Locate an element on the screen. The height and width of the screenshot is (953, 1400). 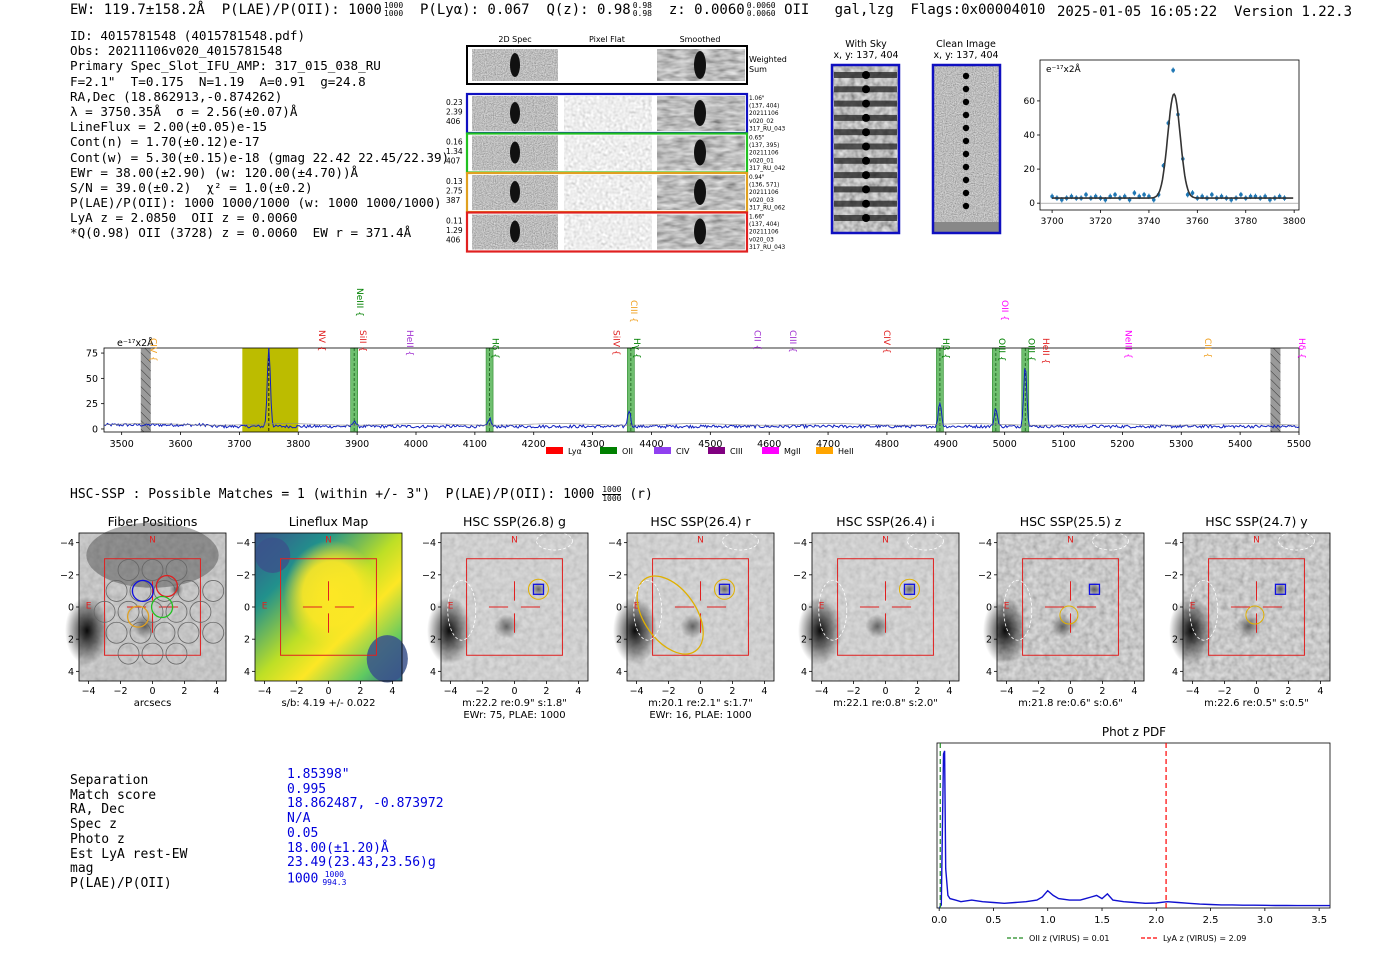
hsc-xtick-label-6-3: 2 is located at coordinates (1288, 691).